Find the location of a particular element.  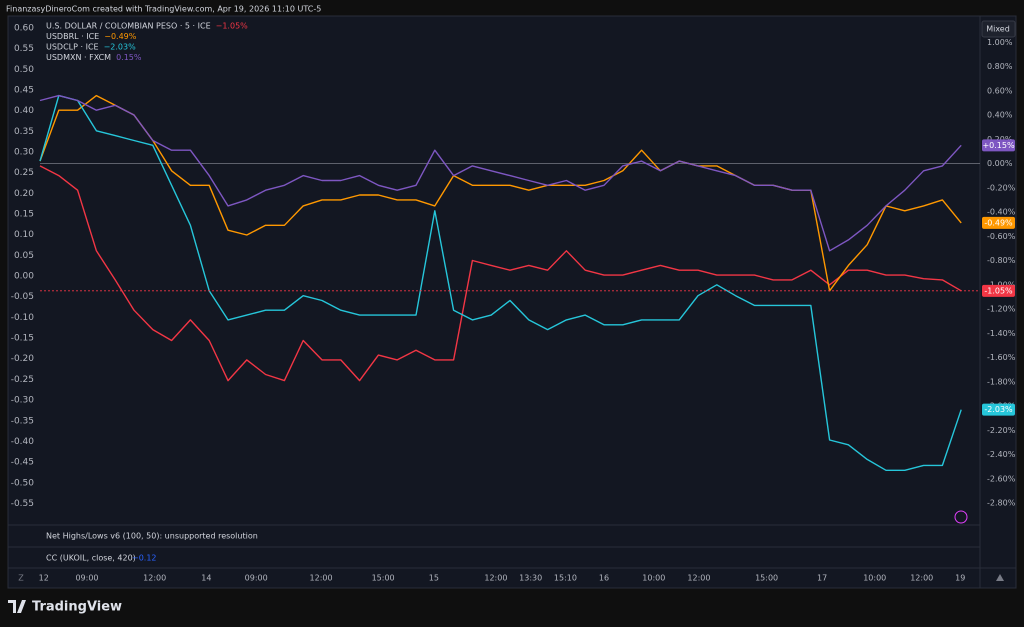

x-tick-label: 13:30 is located at coordinates (530, 578).